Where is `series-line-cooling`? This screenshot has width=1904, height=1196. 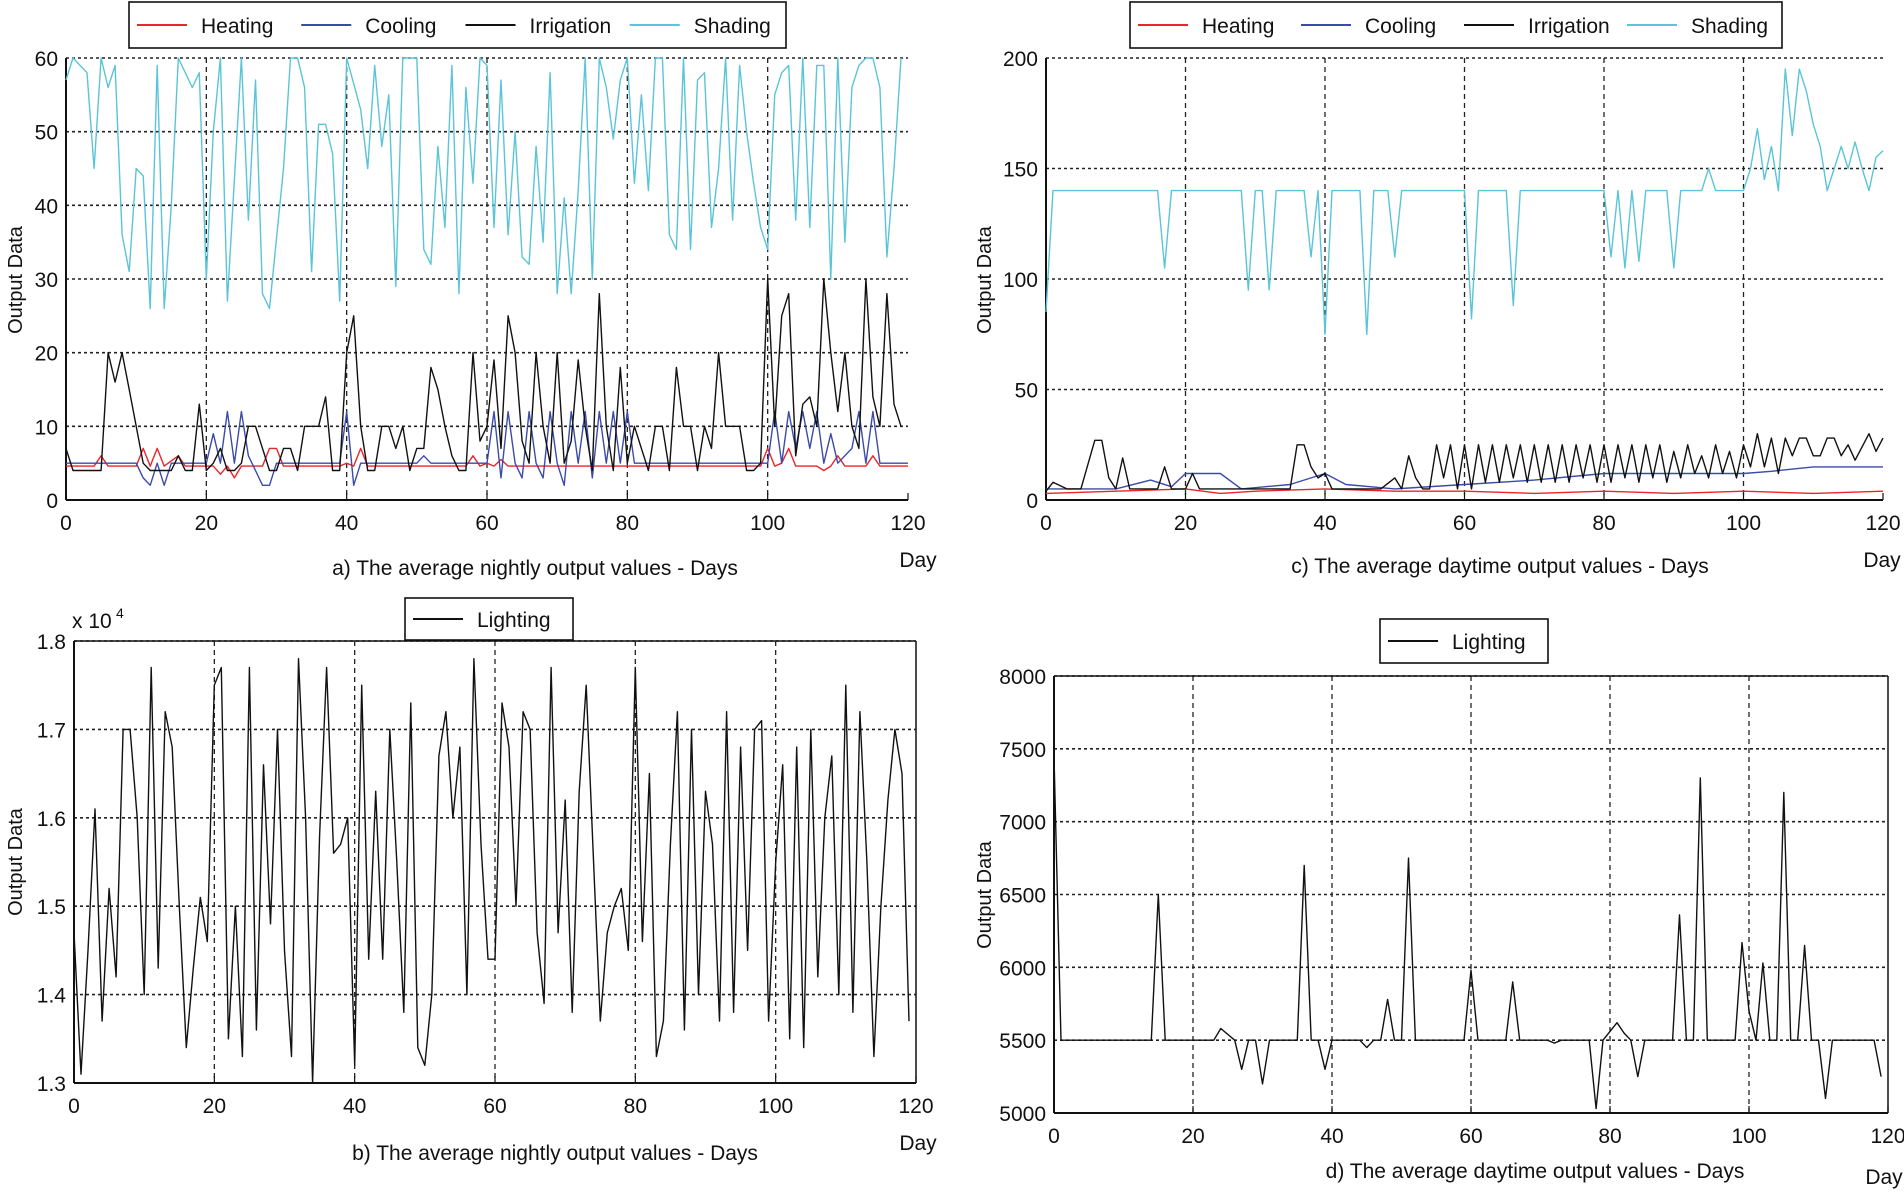
series-line-cooling is located at coordinates (487, 448).